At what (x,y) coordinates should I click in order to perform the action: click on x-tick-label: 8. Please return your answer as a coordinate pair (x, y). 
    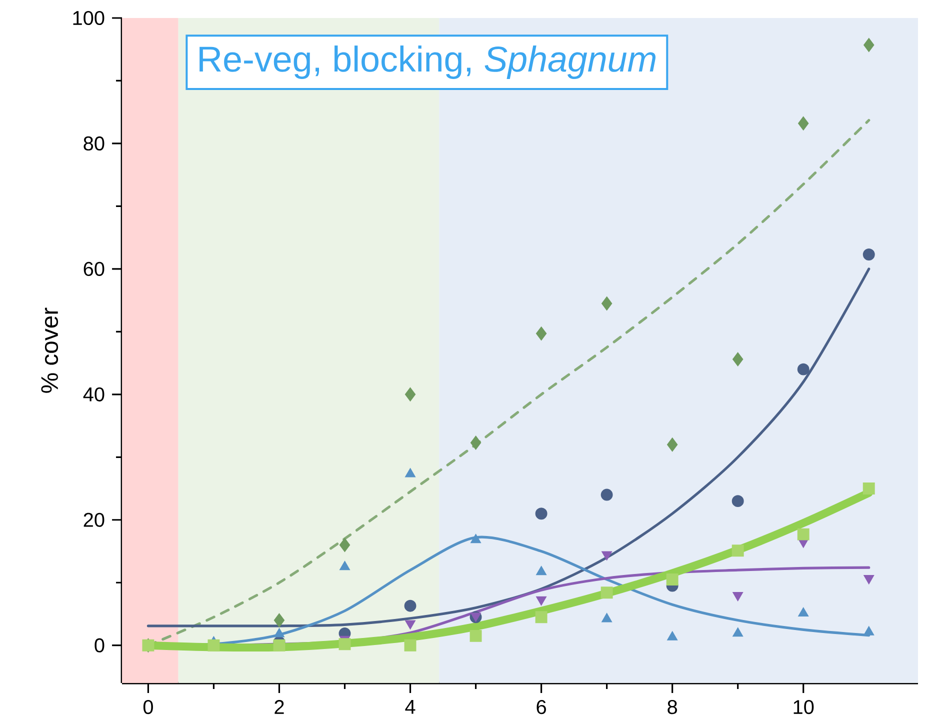
    Looking at the image, I should click on (673, 707).